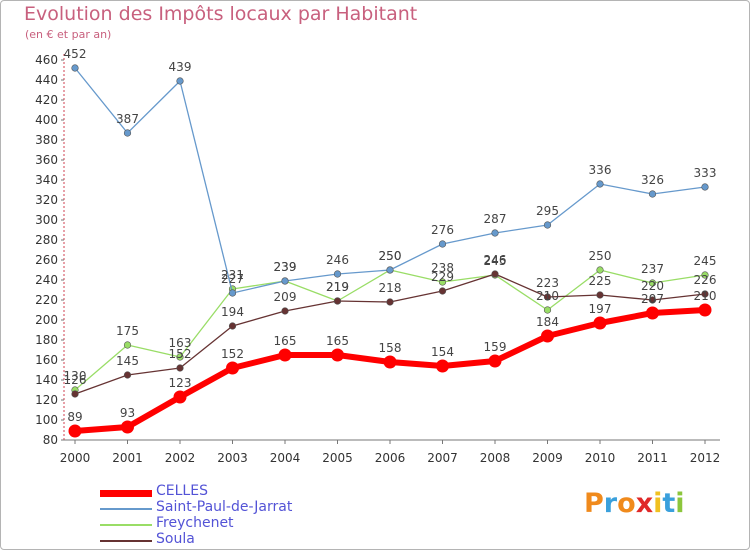 Image resolution: width=750 pixels, height=550 pixels. Describe the element at coordinates (285, 341) in the screenshot. I see `data-label-celles-2004: 165` at that location.